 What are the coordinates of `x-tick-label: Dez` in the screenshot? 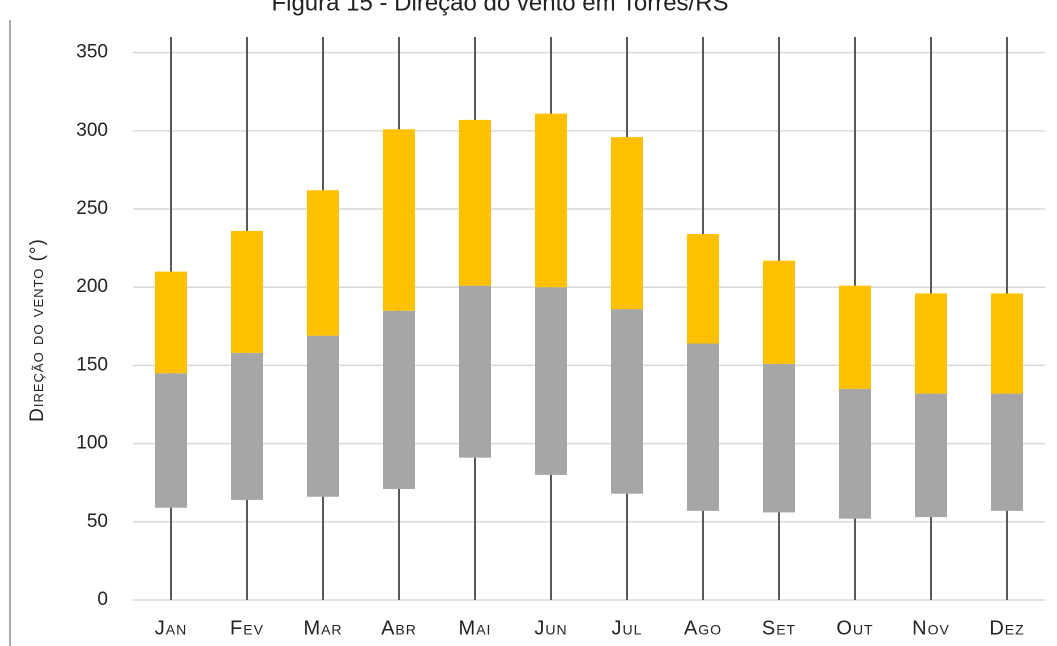 It's located at (1006, 628).